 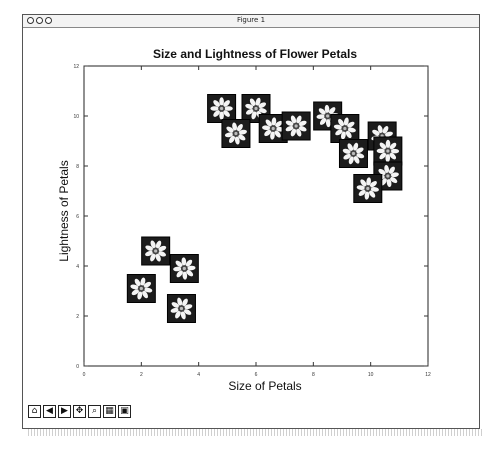 What do you see at coordinates (77, 367) in the screenshot?
I see `y-tick-label: 0` at bounding box center [77, 367].